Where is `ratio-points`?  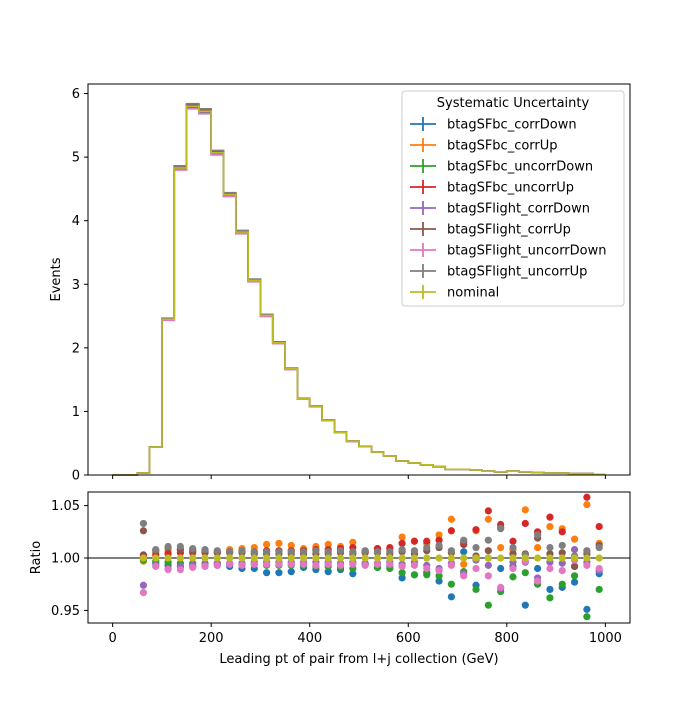
ratio-points is located at coordinates (371, 557).